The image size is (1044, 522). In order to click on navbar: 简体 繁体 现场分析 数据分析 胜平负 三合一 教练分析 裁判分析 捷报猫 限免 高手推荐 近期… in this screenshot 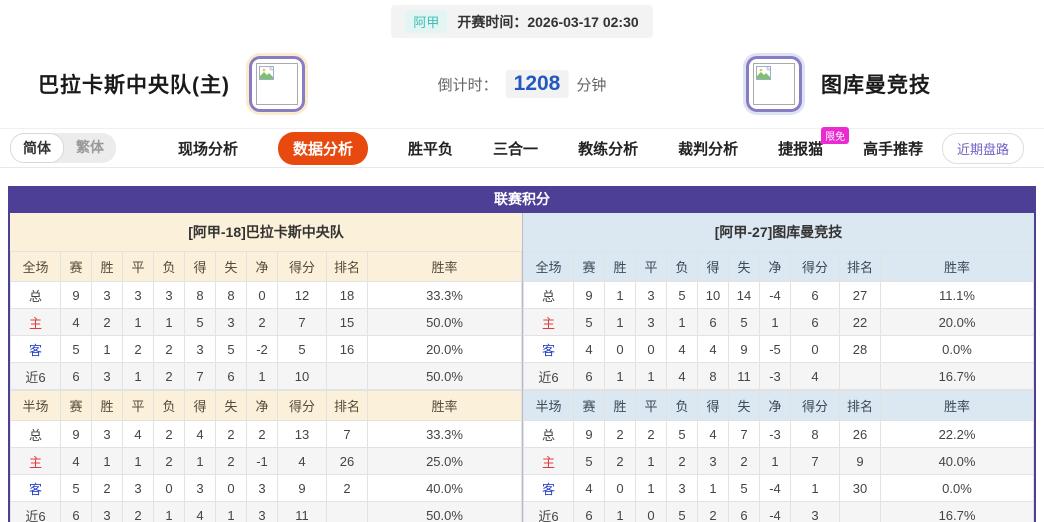, I will do `click(522, 147)`.